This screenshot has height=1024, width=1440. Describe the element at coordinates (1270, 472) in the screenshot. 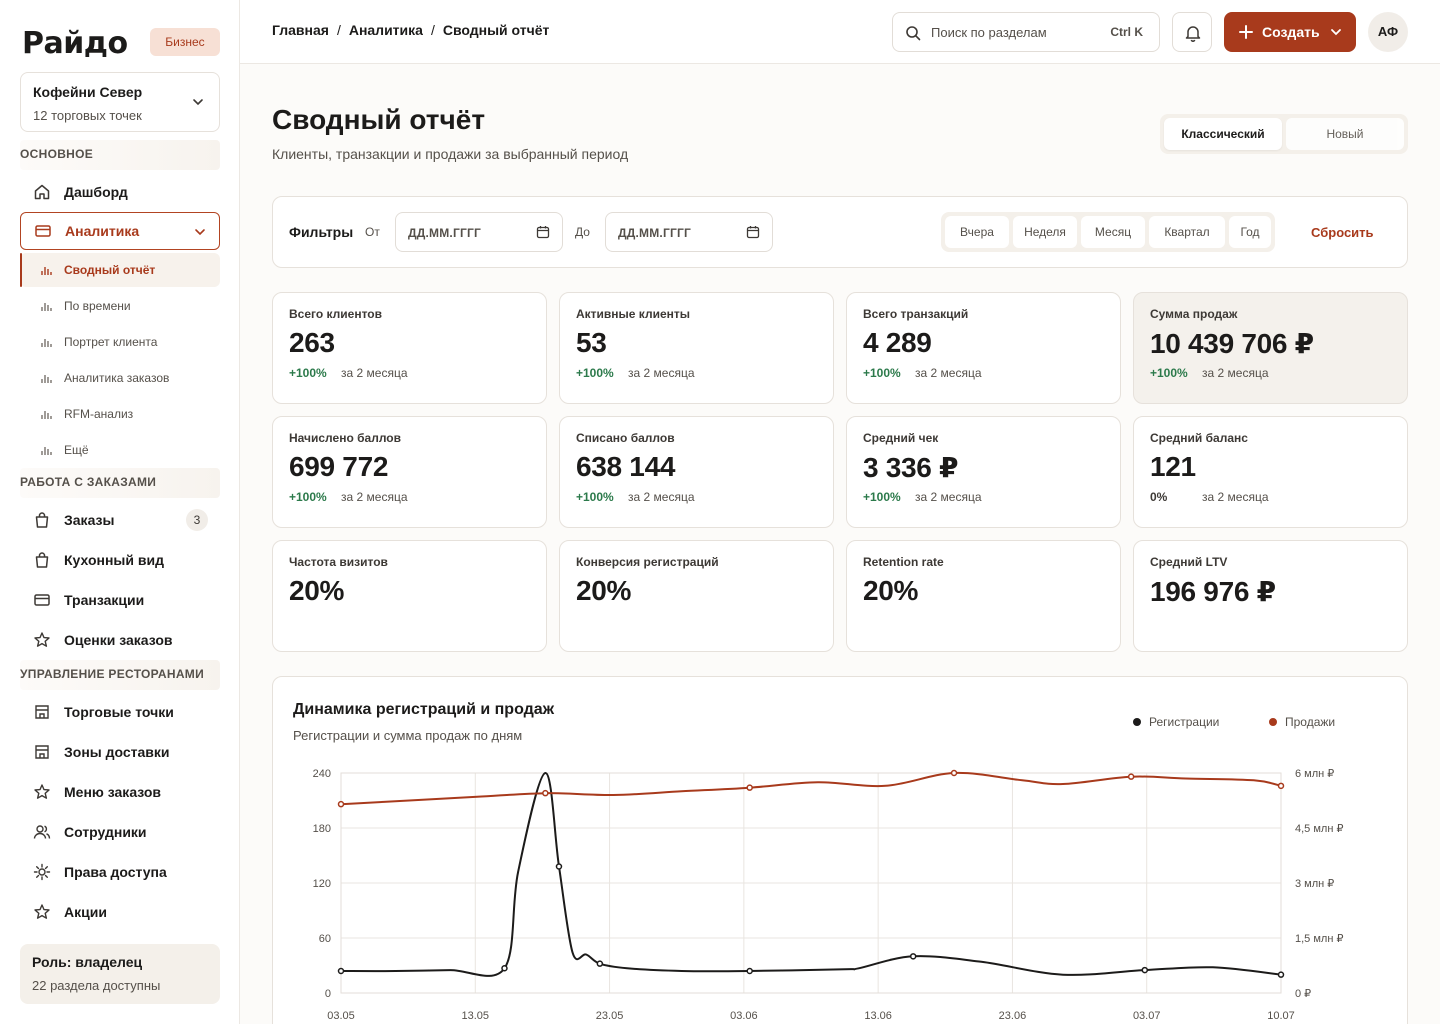

I see `kpi-card: Средний баланс 121 0% за 2 месяца` at that location.